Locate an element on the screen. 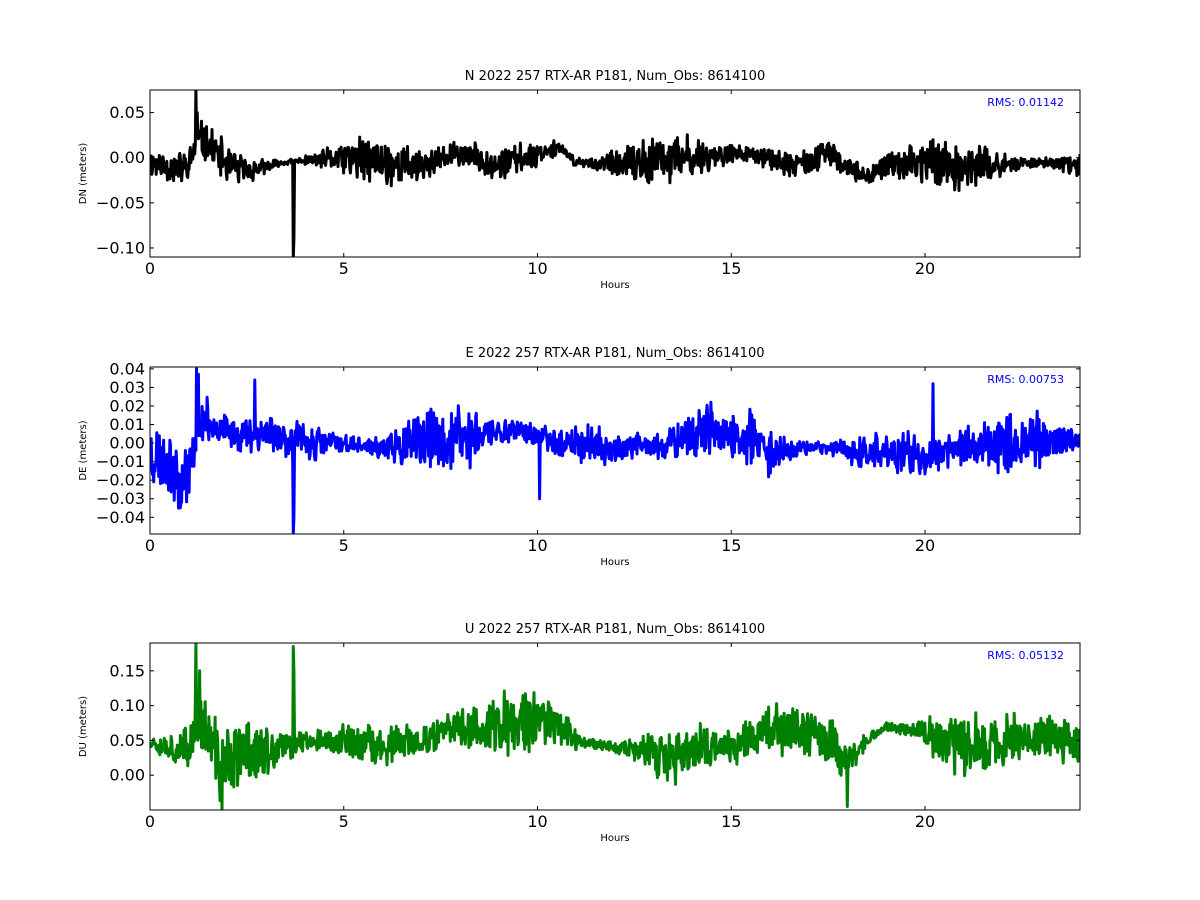 Image resolution: width=1200 pixels, height=900 pixels. y-tick-label: 0.15 is located at coordinates (127, 670).